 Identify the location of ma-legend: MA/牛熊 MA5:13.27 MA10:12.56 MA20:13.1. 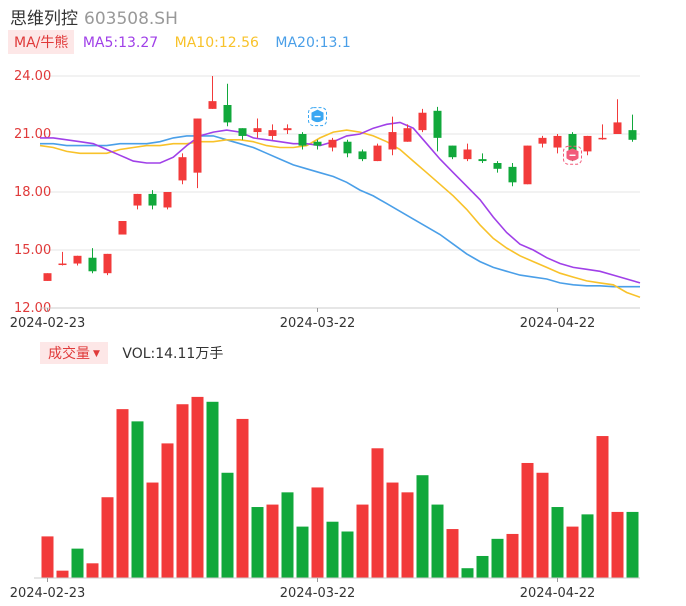
(185, 42).